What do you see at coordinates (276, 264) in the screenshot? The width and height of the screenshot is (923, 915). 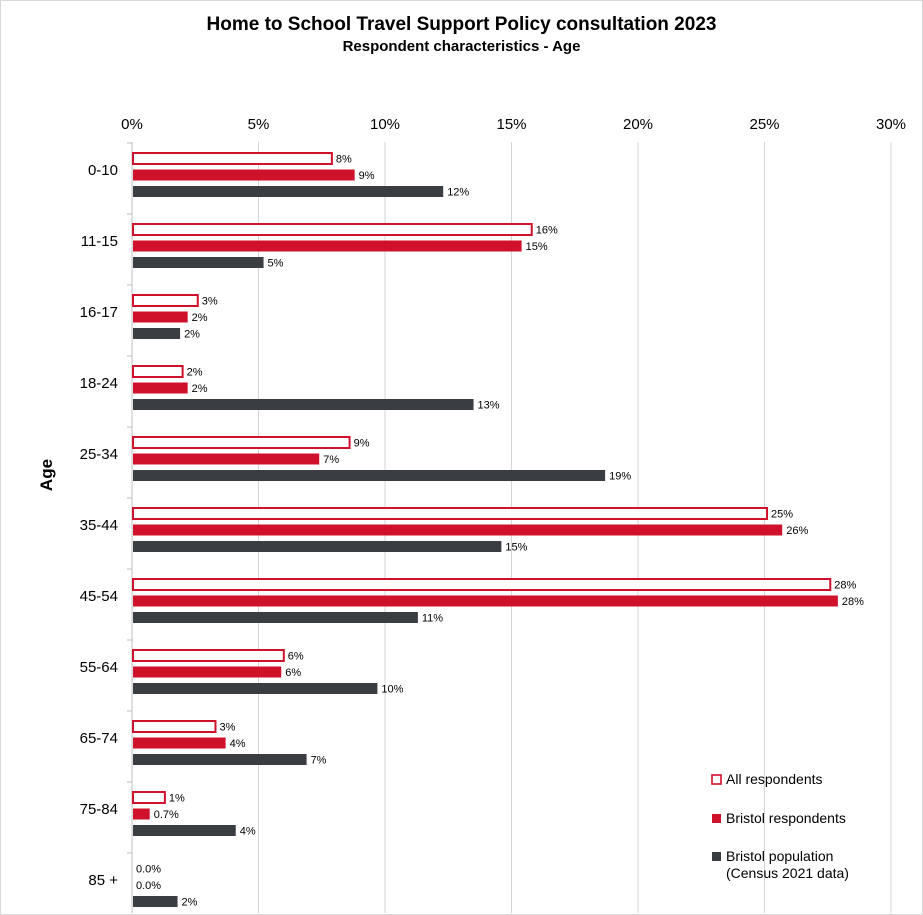 I see `data-label: 5%` at bounding box center [276, 264].